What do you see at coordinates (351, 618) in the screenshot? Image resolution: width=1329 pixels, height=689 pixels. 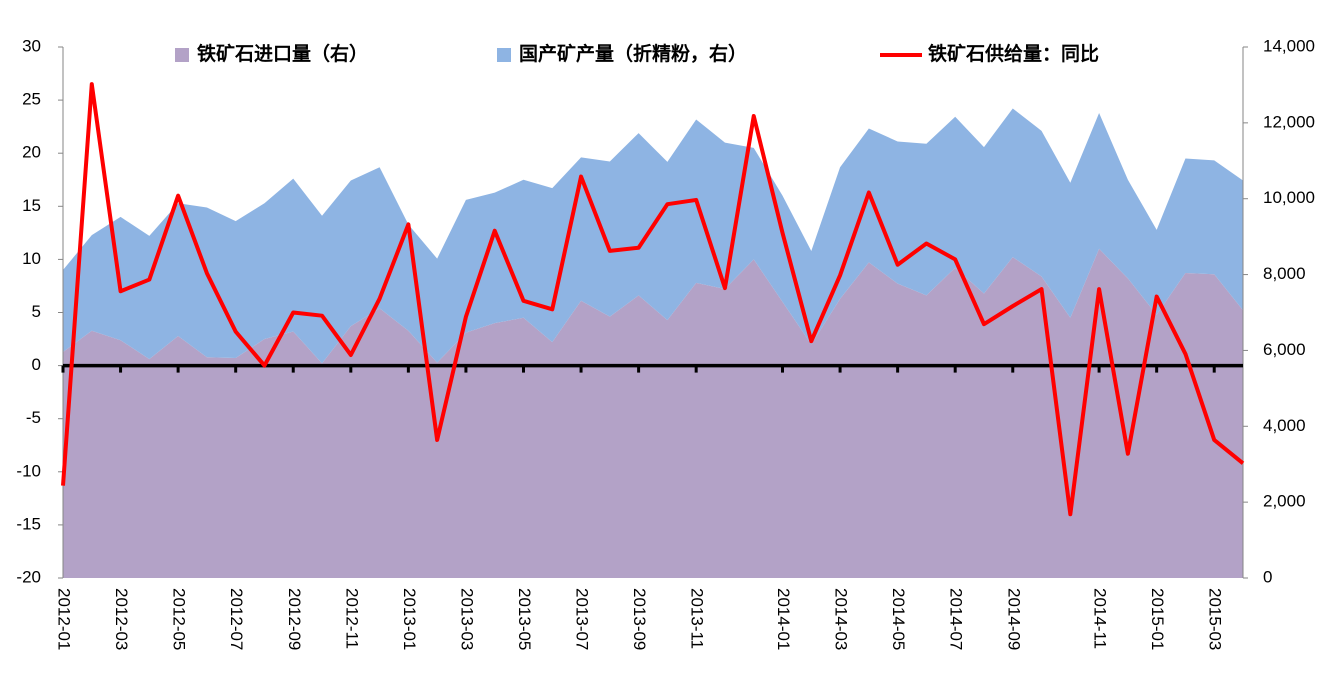 I see `x-tick-label: 2012-11` at bounding box center [351, 618].